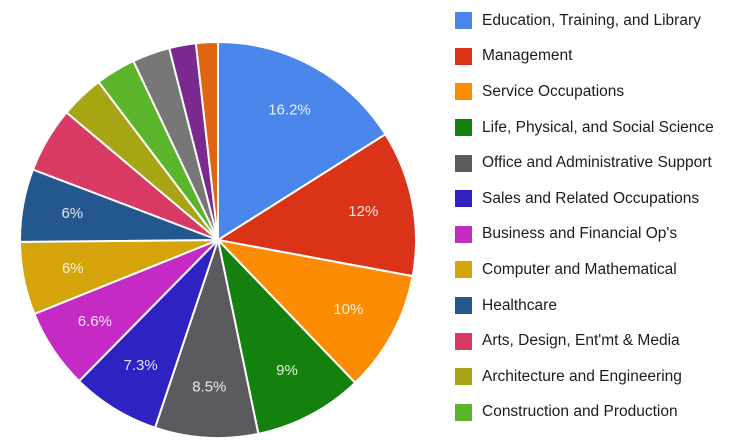 The height and width of the screenshot is (444, 744). Describe the element at coordinates (289, 109) in the screenshot. I see `slice-label: 16.2%` at that location.